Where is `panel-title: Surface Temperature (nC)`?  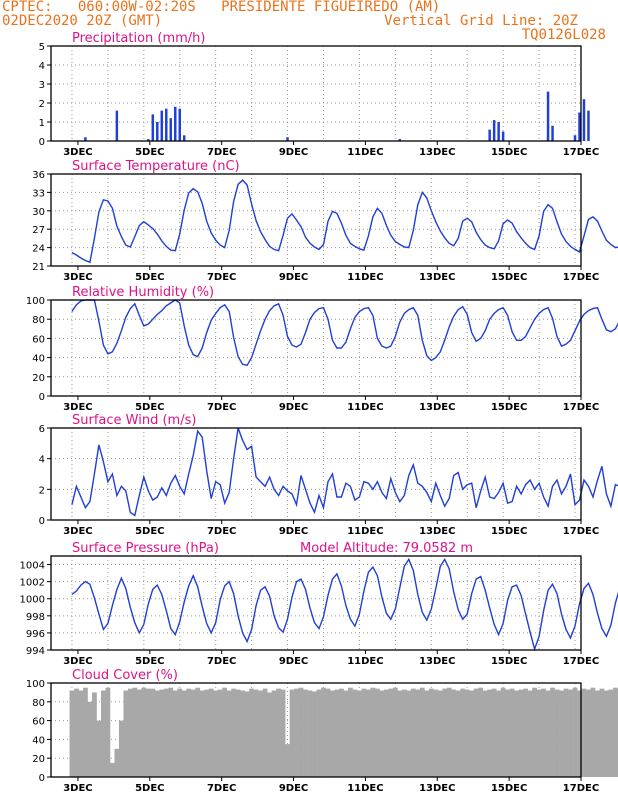
panel-title: Surface Temperature (nC) is located at coordinates (156, 166).